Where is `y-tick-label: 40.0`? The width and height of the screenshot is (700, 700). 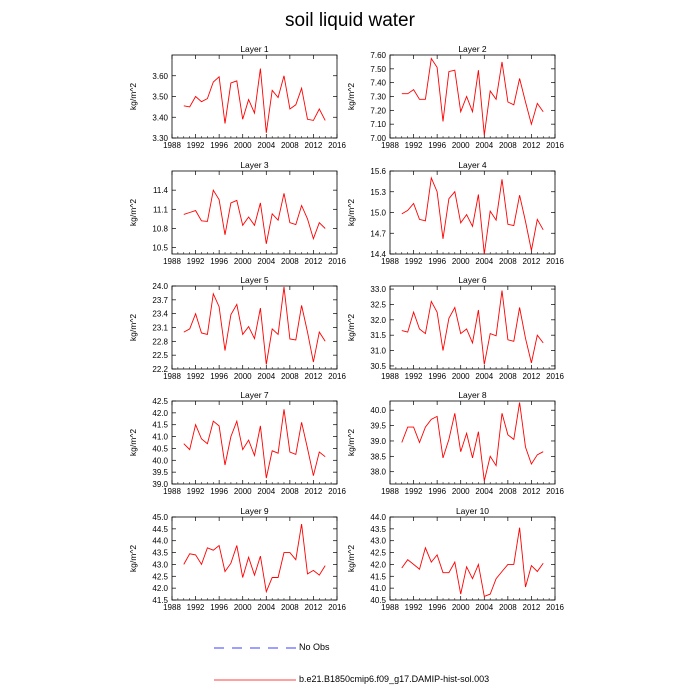 y-tick-label: 40.0 is located at coordinates (378, 410).